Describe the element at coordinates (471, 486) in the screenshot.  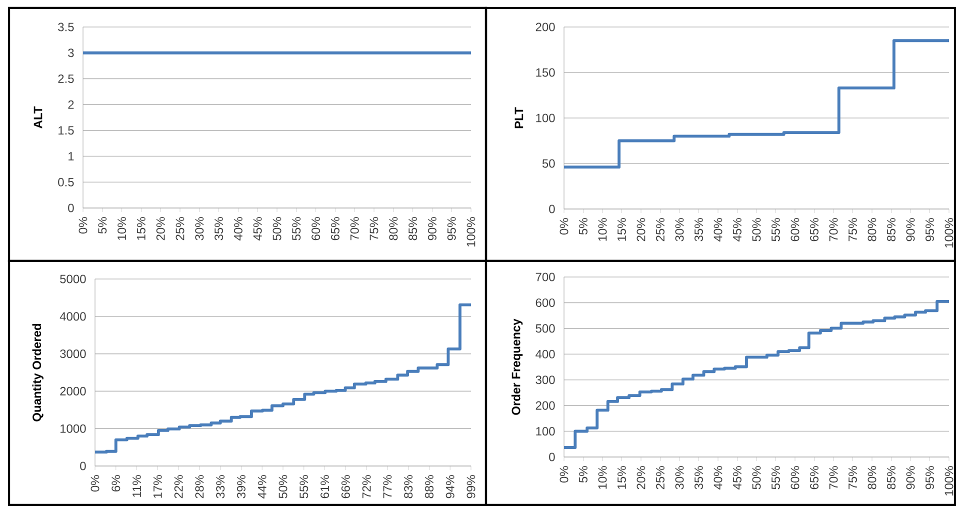
I see `x-tick-label: 99%` at that location.